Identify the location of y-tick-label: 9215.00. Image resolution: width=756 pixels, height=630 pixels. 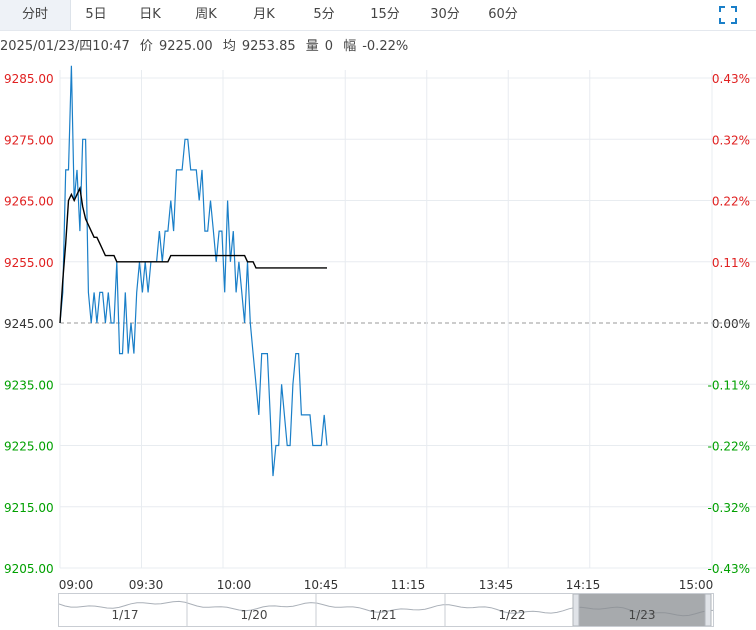
(29, 508).